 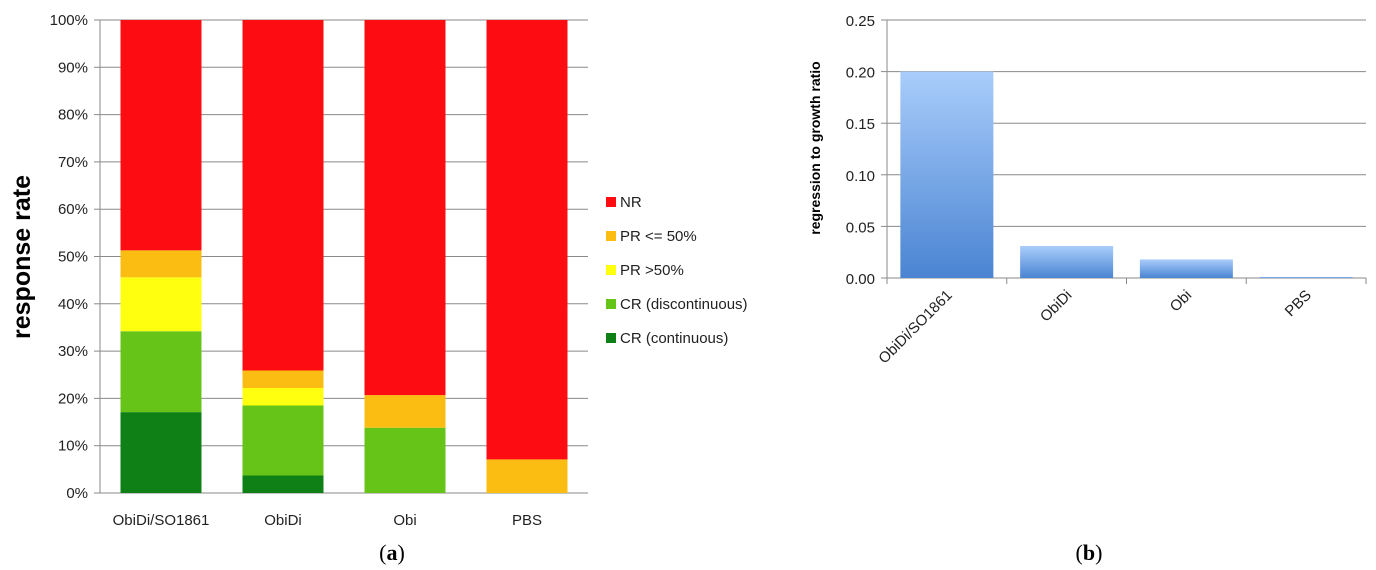 I want to click on y-tick-label: 40%, so click(x=73, y=304).